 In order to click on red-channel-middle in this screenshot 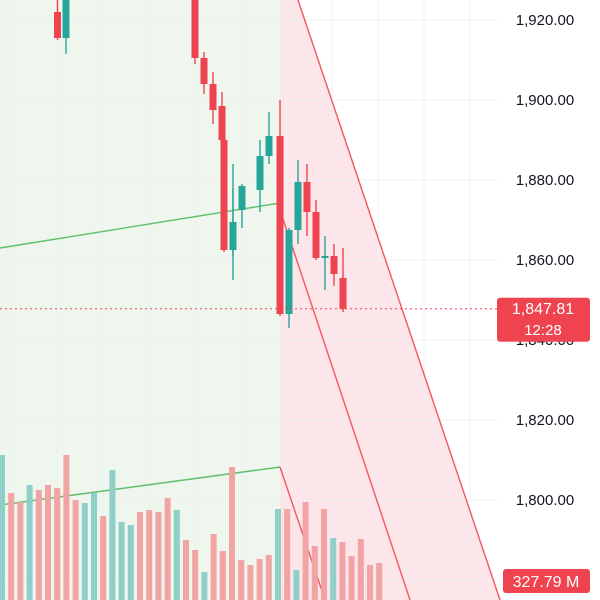, I will do `click(345, 404)`.